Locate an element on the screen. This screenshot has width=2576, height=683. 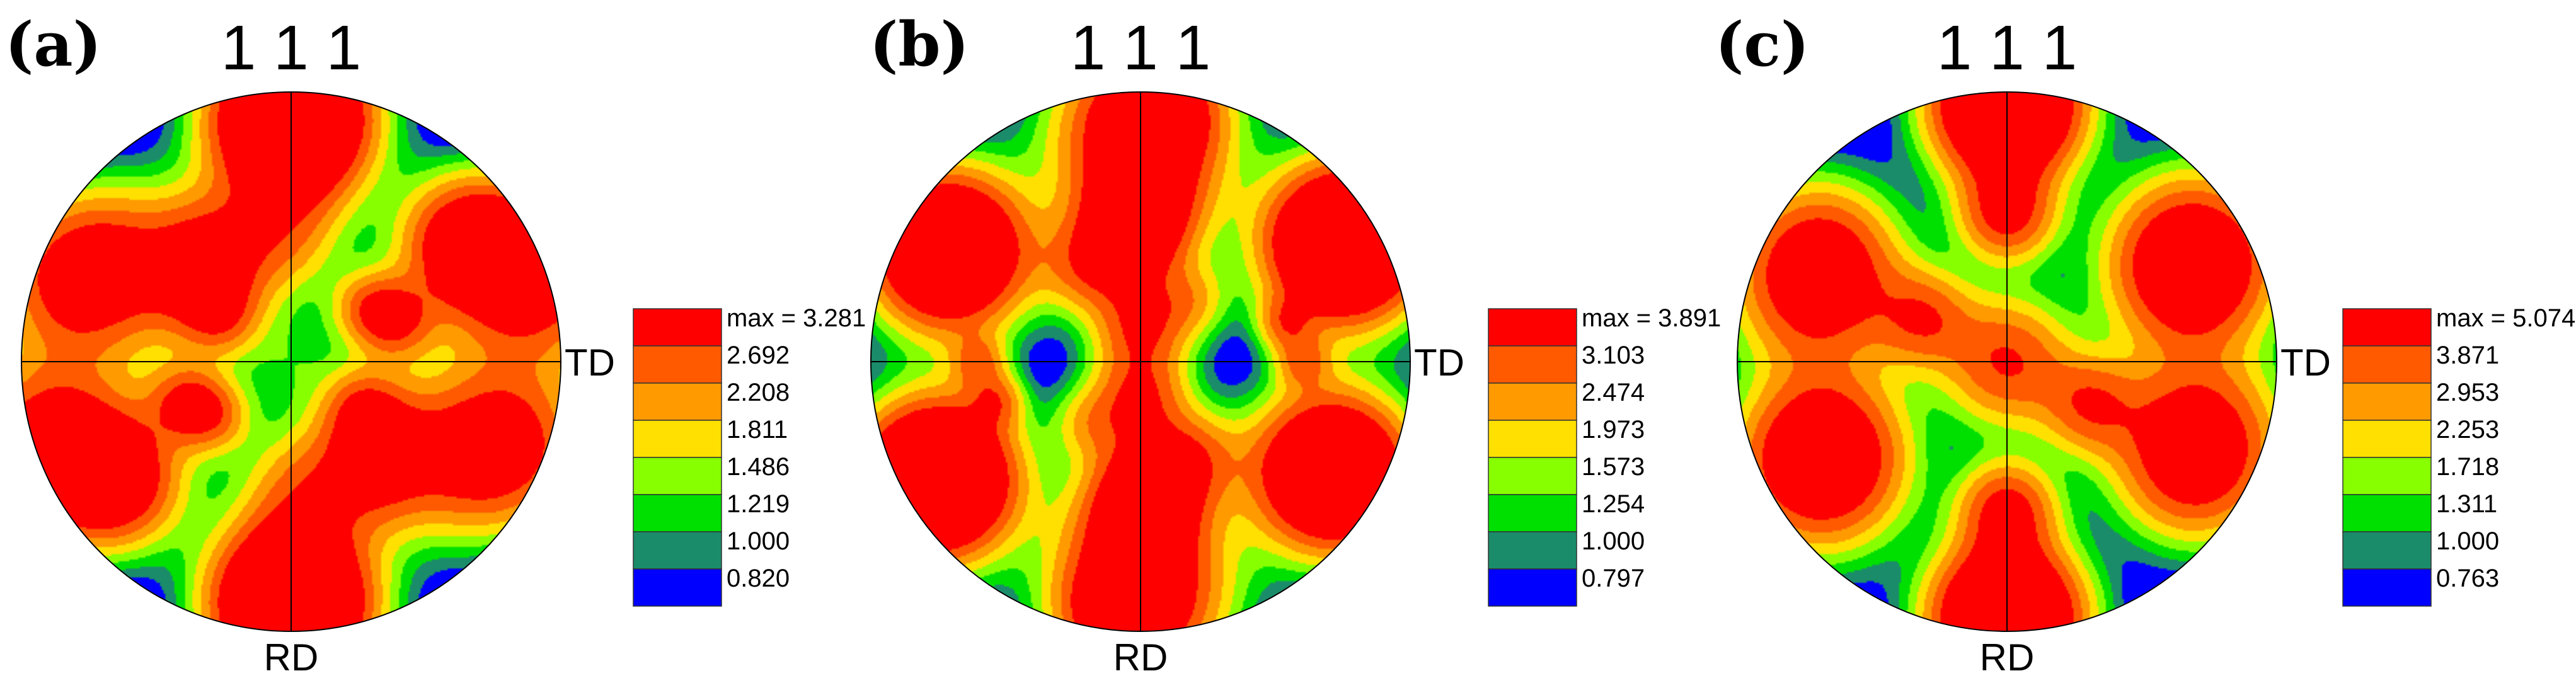
legend-level-value: 1.973 is located at coordinates (1613, 430).